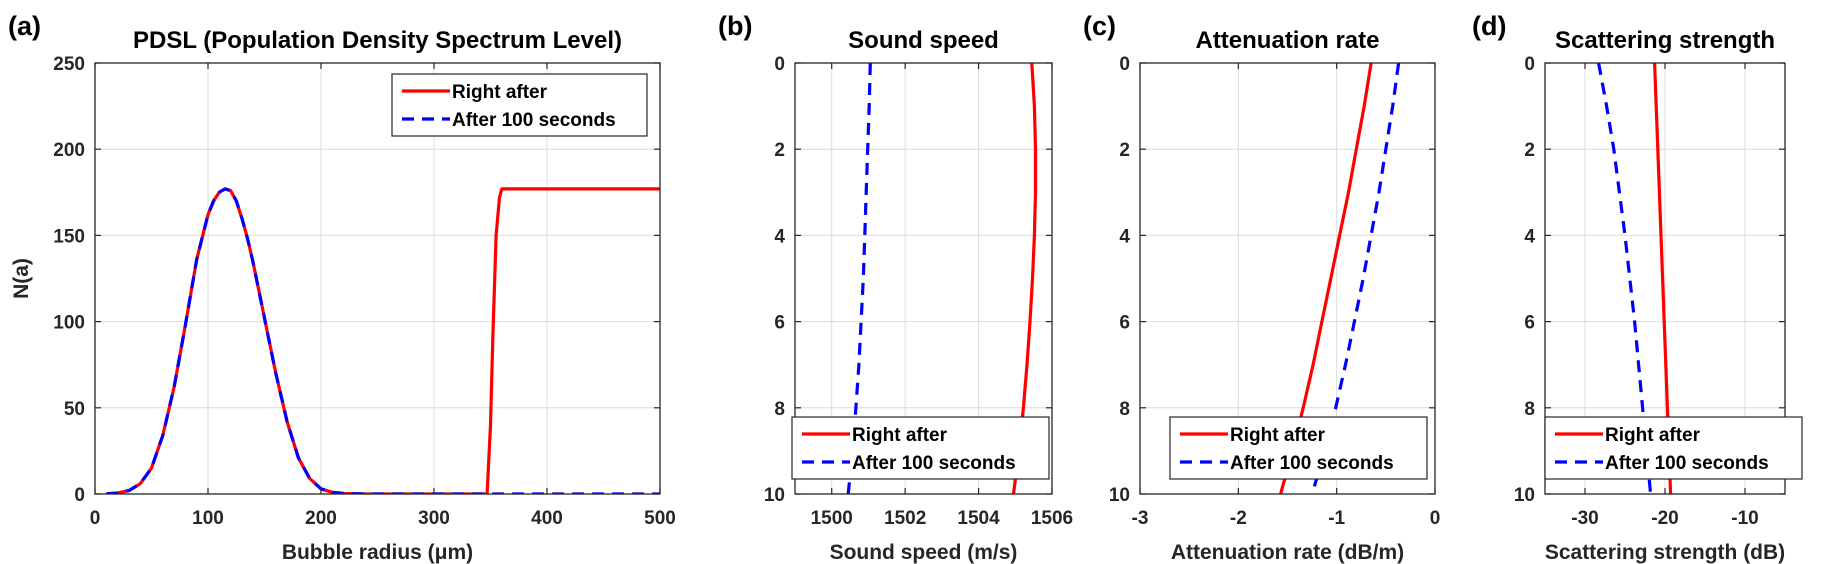 The width and height of the screenshot is (1833, 564). What do you see at coordinates (321, 518) in the screenshot?
I see `x-tick-label: 200` at bounding box center [321, 518].